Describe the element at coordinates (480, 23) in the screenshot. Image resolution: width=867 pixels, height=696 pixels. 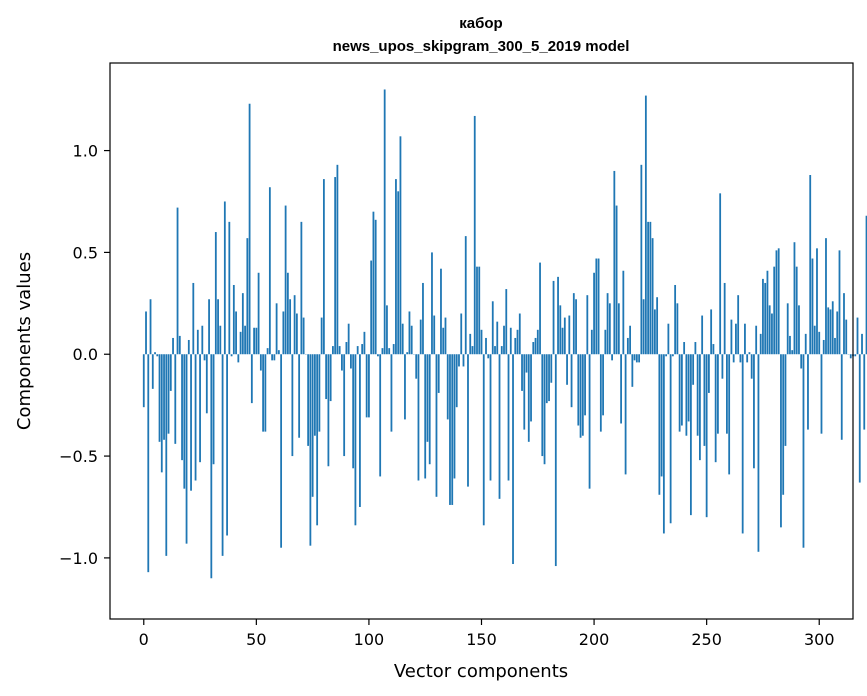
I see `chart-title: кабор` at that location.